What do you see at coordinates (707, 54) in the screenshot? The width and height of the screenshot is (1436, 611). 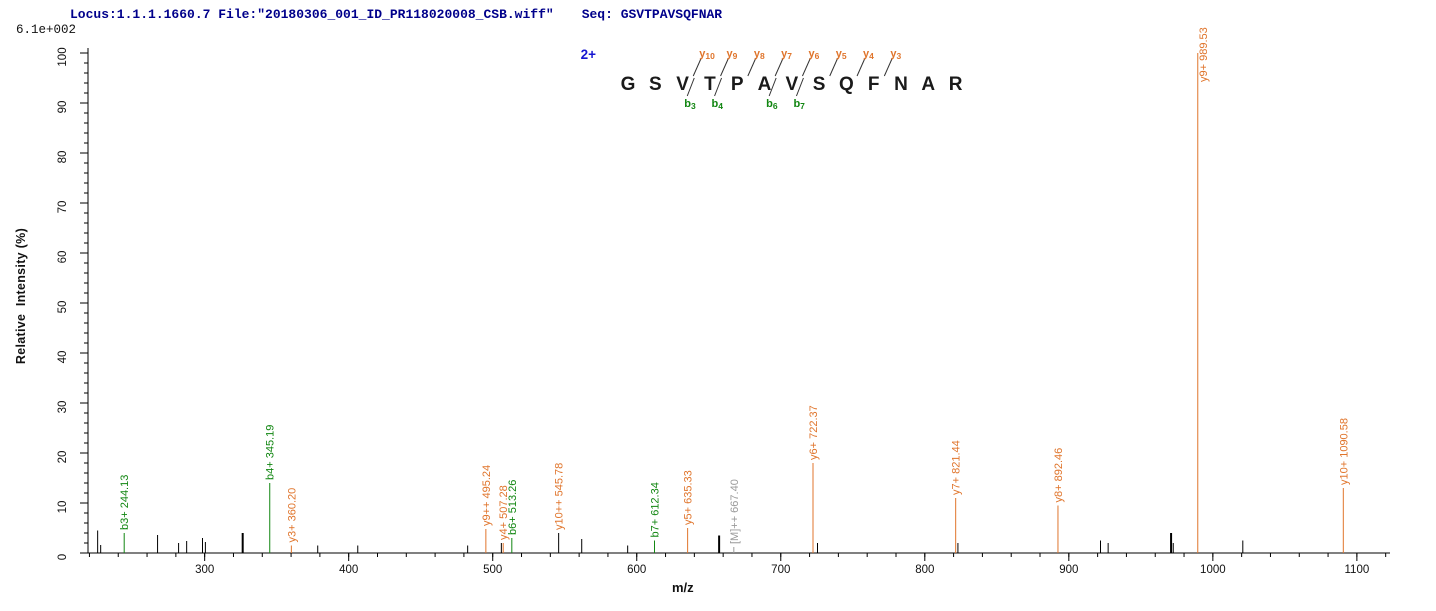 I see `y-ion-label: y10` at bounding box center [707, 54].